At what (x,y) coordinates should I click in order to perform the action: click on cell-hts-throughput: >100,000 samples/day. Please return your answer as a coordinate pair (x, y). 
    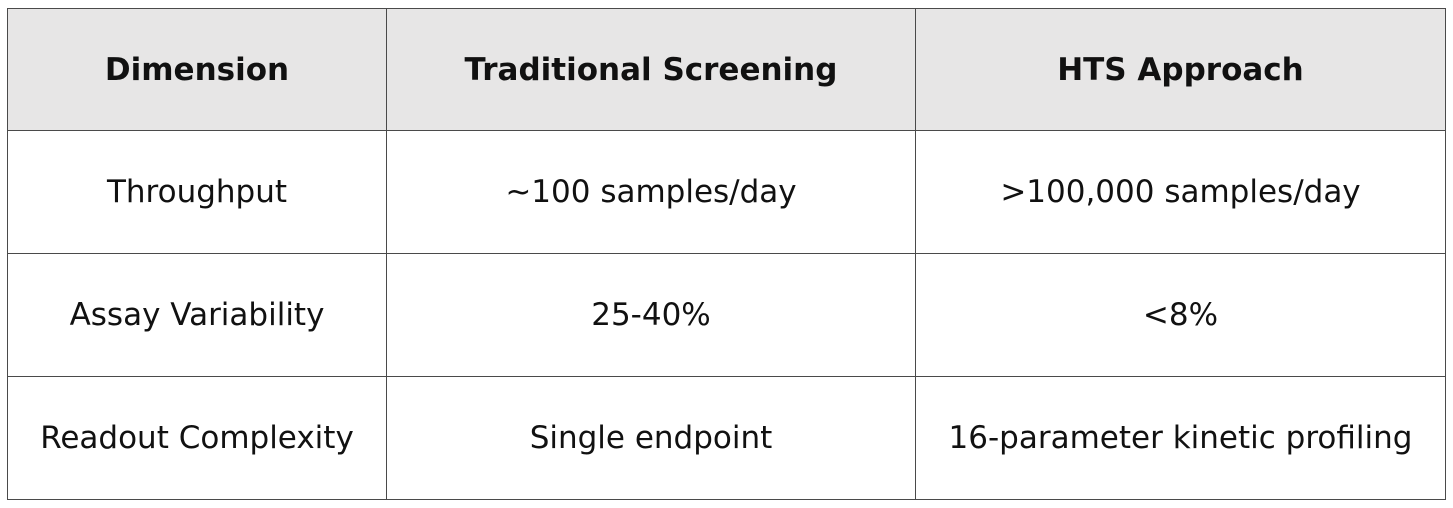
    Looking at the image, I should click on (1180, 192).